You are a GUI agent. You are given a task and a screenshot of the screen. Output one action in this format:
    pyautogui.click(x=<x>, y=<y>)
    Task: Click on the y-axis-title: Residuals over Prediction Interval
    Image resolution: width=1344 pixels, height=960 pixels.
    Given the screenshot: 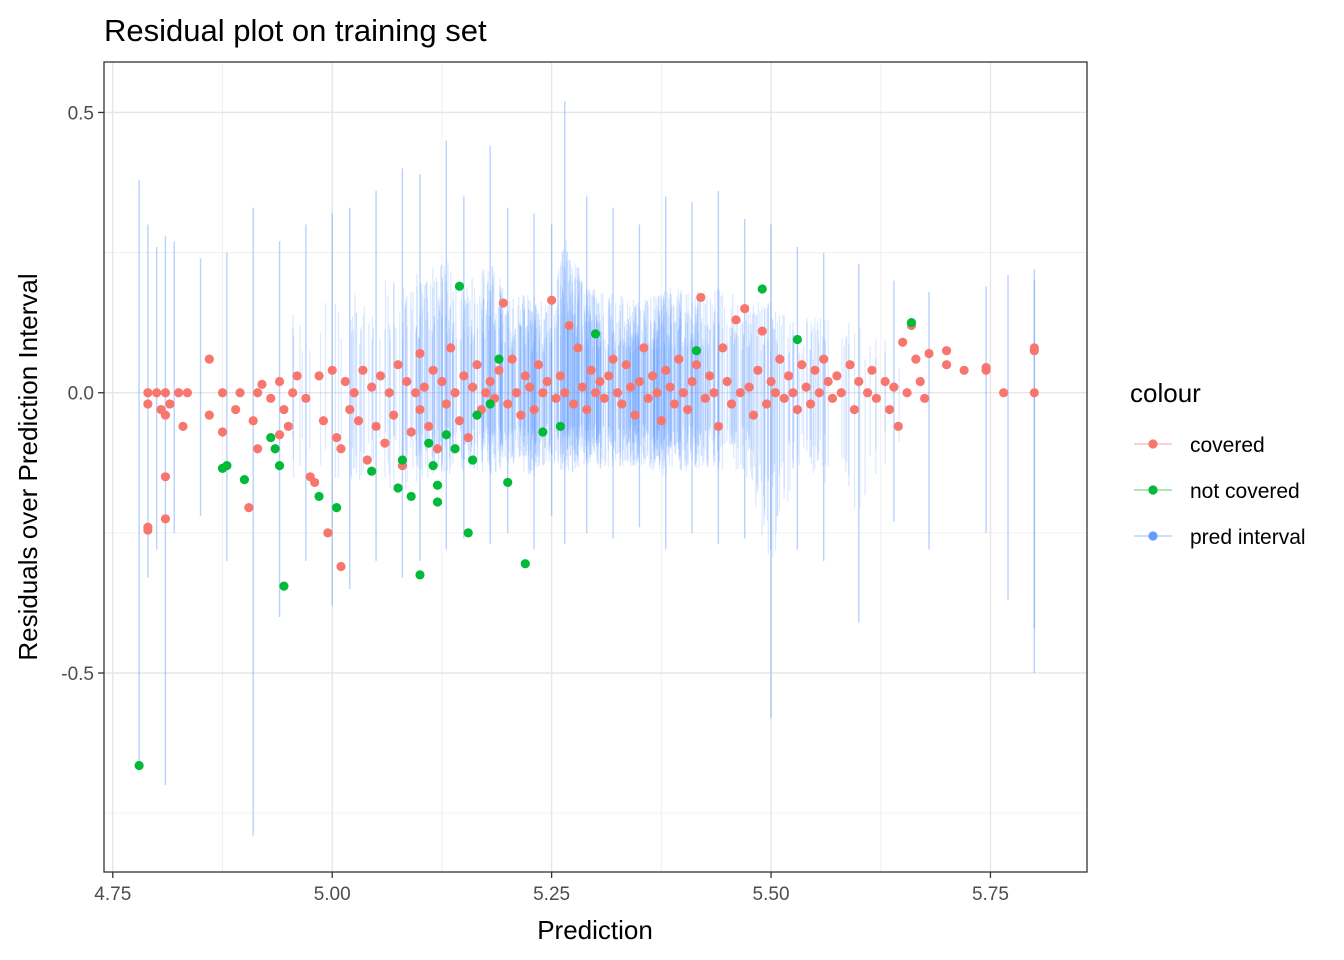 What is the action you would take?
    pyautogui.click(x=28, y=466)
    